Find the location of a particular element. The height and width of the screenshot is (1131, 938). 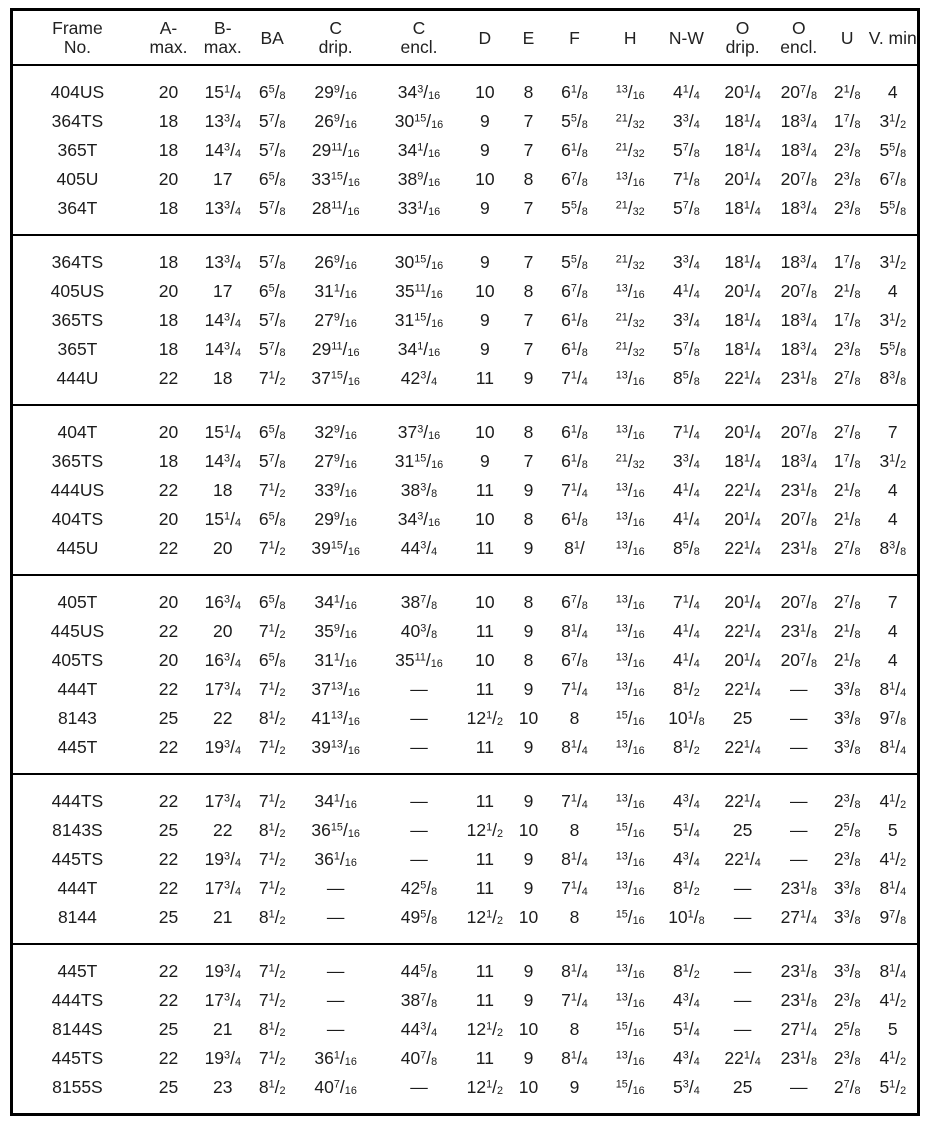

cell-a-max: 20 is located at coordinates (168, 602).